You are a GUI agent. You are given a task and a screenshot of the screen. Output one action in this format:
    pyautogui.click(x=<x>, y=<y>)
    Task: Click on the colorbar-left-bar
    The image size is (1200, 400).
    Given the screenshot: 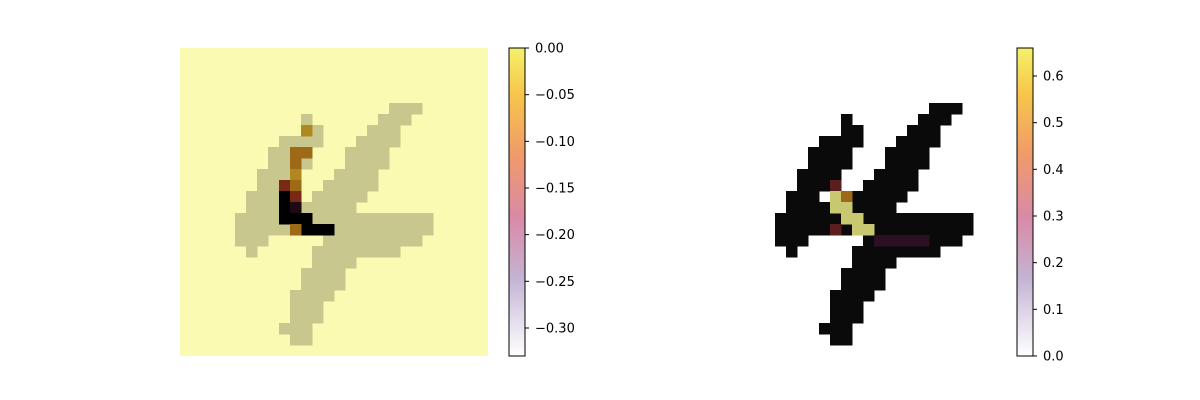 What is the action you would take?
    pyautogui.click(x=517, y=202)
    